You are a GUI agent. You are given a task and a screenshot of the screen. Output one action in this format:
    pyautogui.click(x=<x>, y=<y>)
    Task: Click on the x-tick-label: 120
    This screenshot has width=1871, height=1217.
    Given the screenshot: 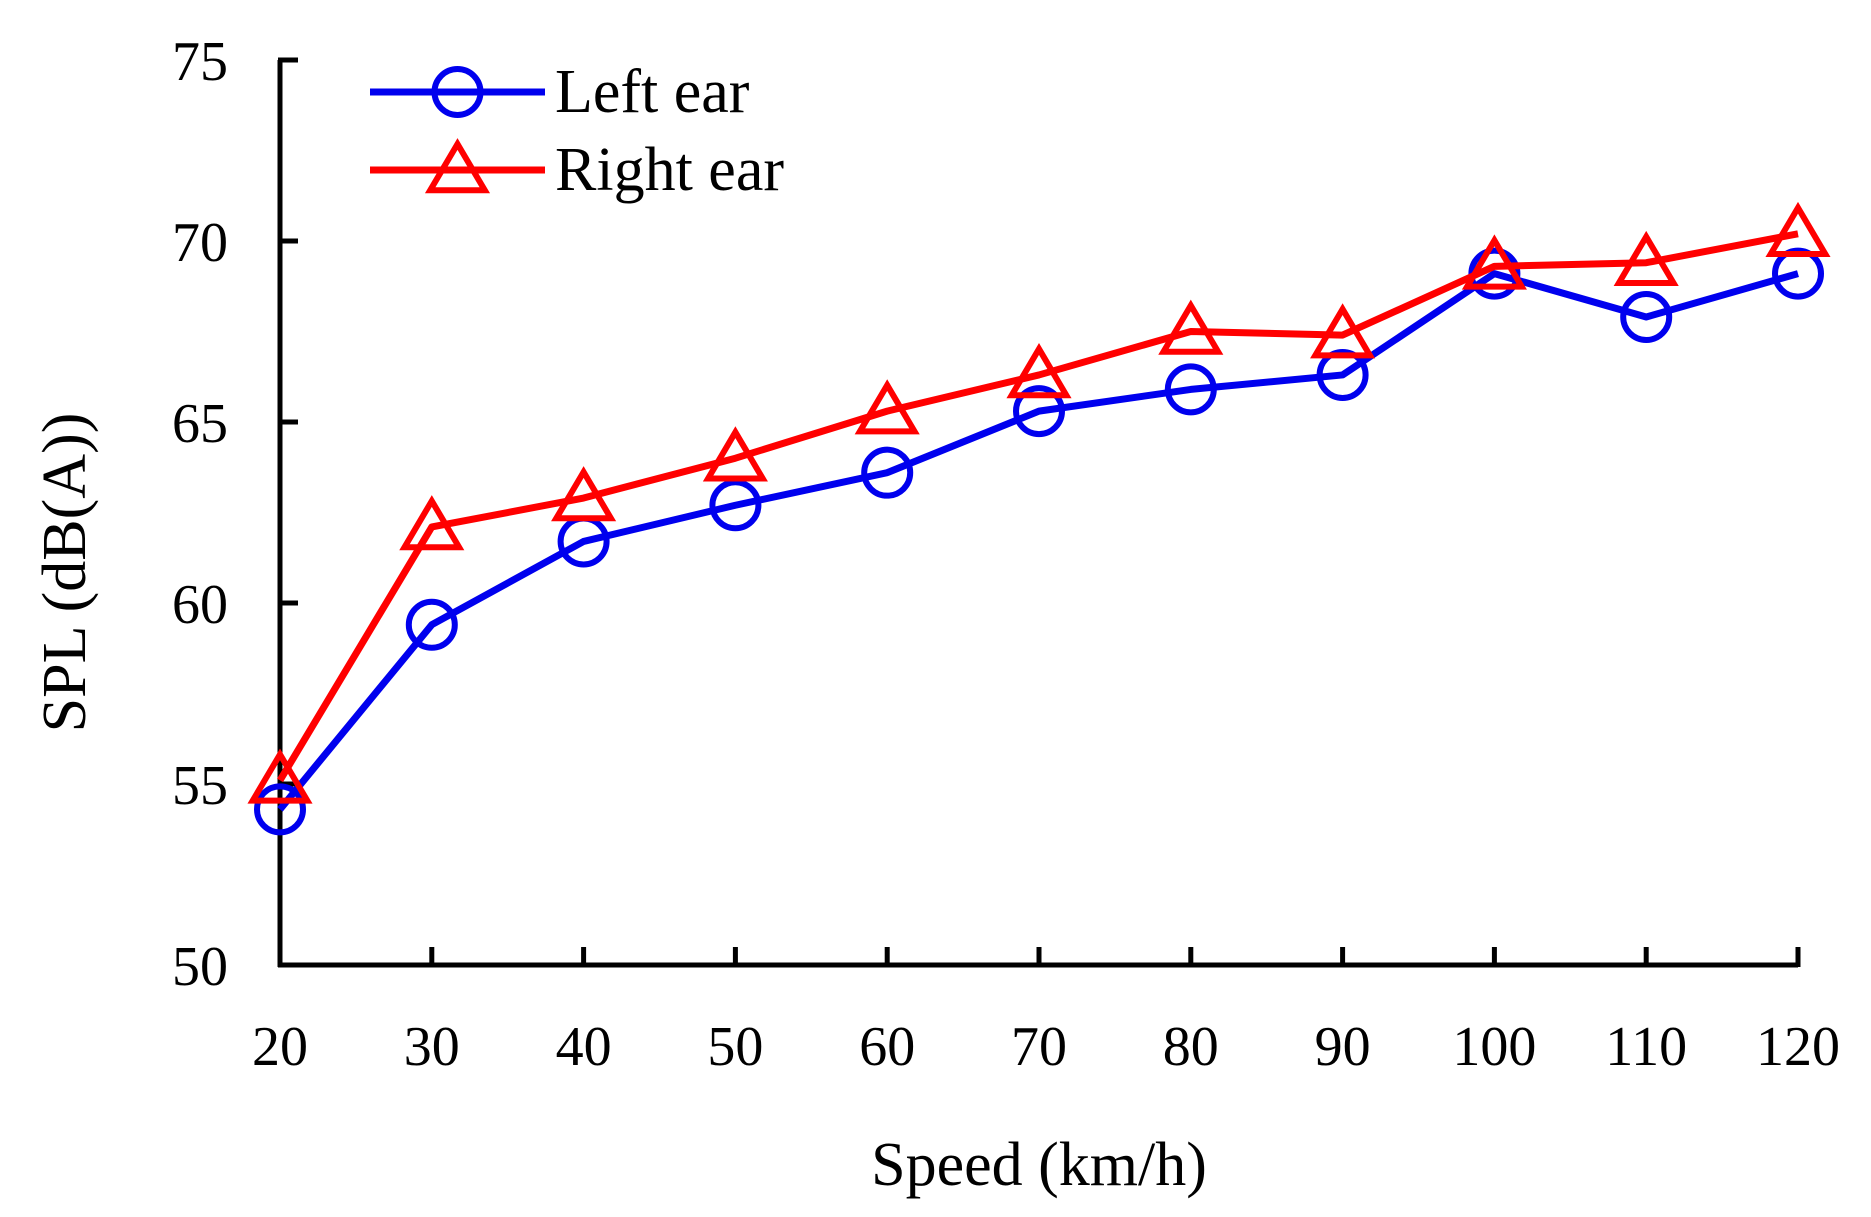 What is the action you would take?
    pyautogui.click(x=1798, y=1047)
    